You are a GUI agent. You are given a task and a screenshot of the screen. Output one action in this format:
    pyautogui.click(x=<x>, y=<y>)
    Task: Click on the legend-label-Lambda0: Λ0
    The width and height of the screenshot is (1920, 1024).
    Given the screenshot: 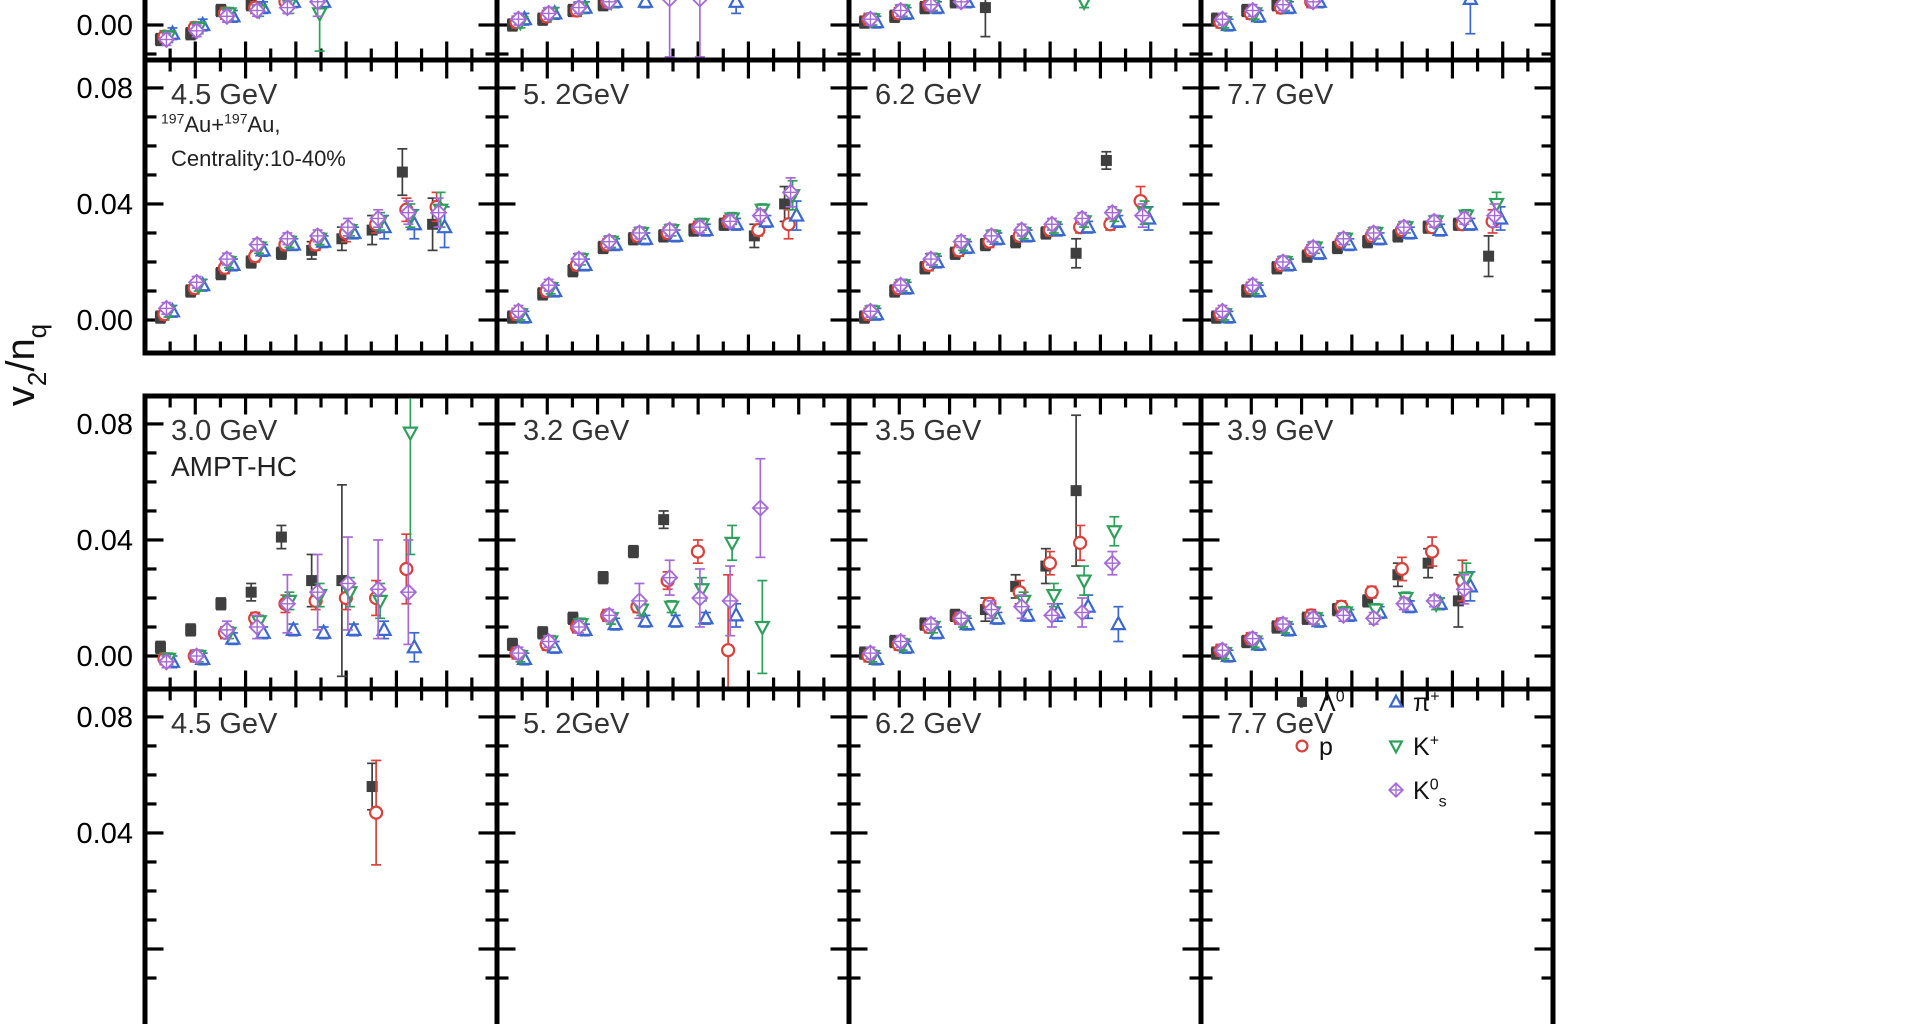 What is the action you would take?
    pyautogui.click(x=1332, y=703)
    